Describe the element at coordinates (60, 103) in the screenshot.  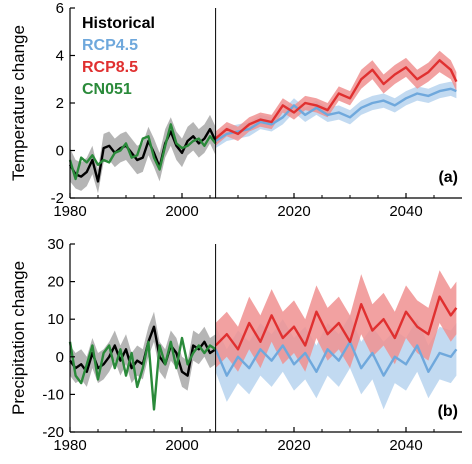
I see `y-tick-label: 2` at that location.